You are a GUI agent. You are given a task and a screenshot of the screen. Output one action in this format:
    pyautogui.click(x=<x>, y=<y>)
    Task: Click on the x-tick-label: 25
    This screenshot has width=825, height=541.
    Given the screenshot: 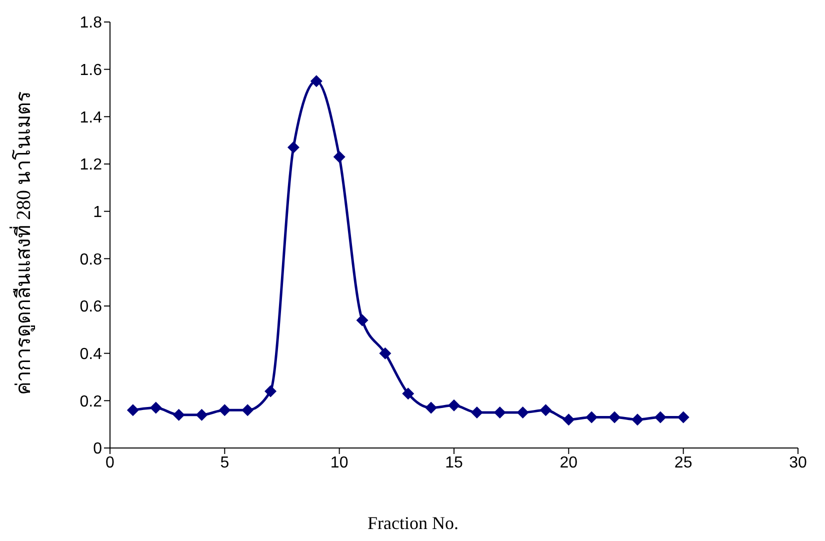 What is the action you would take?
    pyautogui.click(x=683, y=463)
    